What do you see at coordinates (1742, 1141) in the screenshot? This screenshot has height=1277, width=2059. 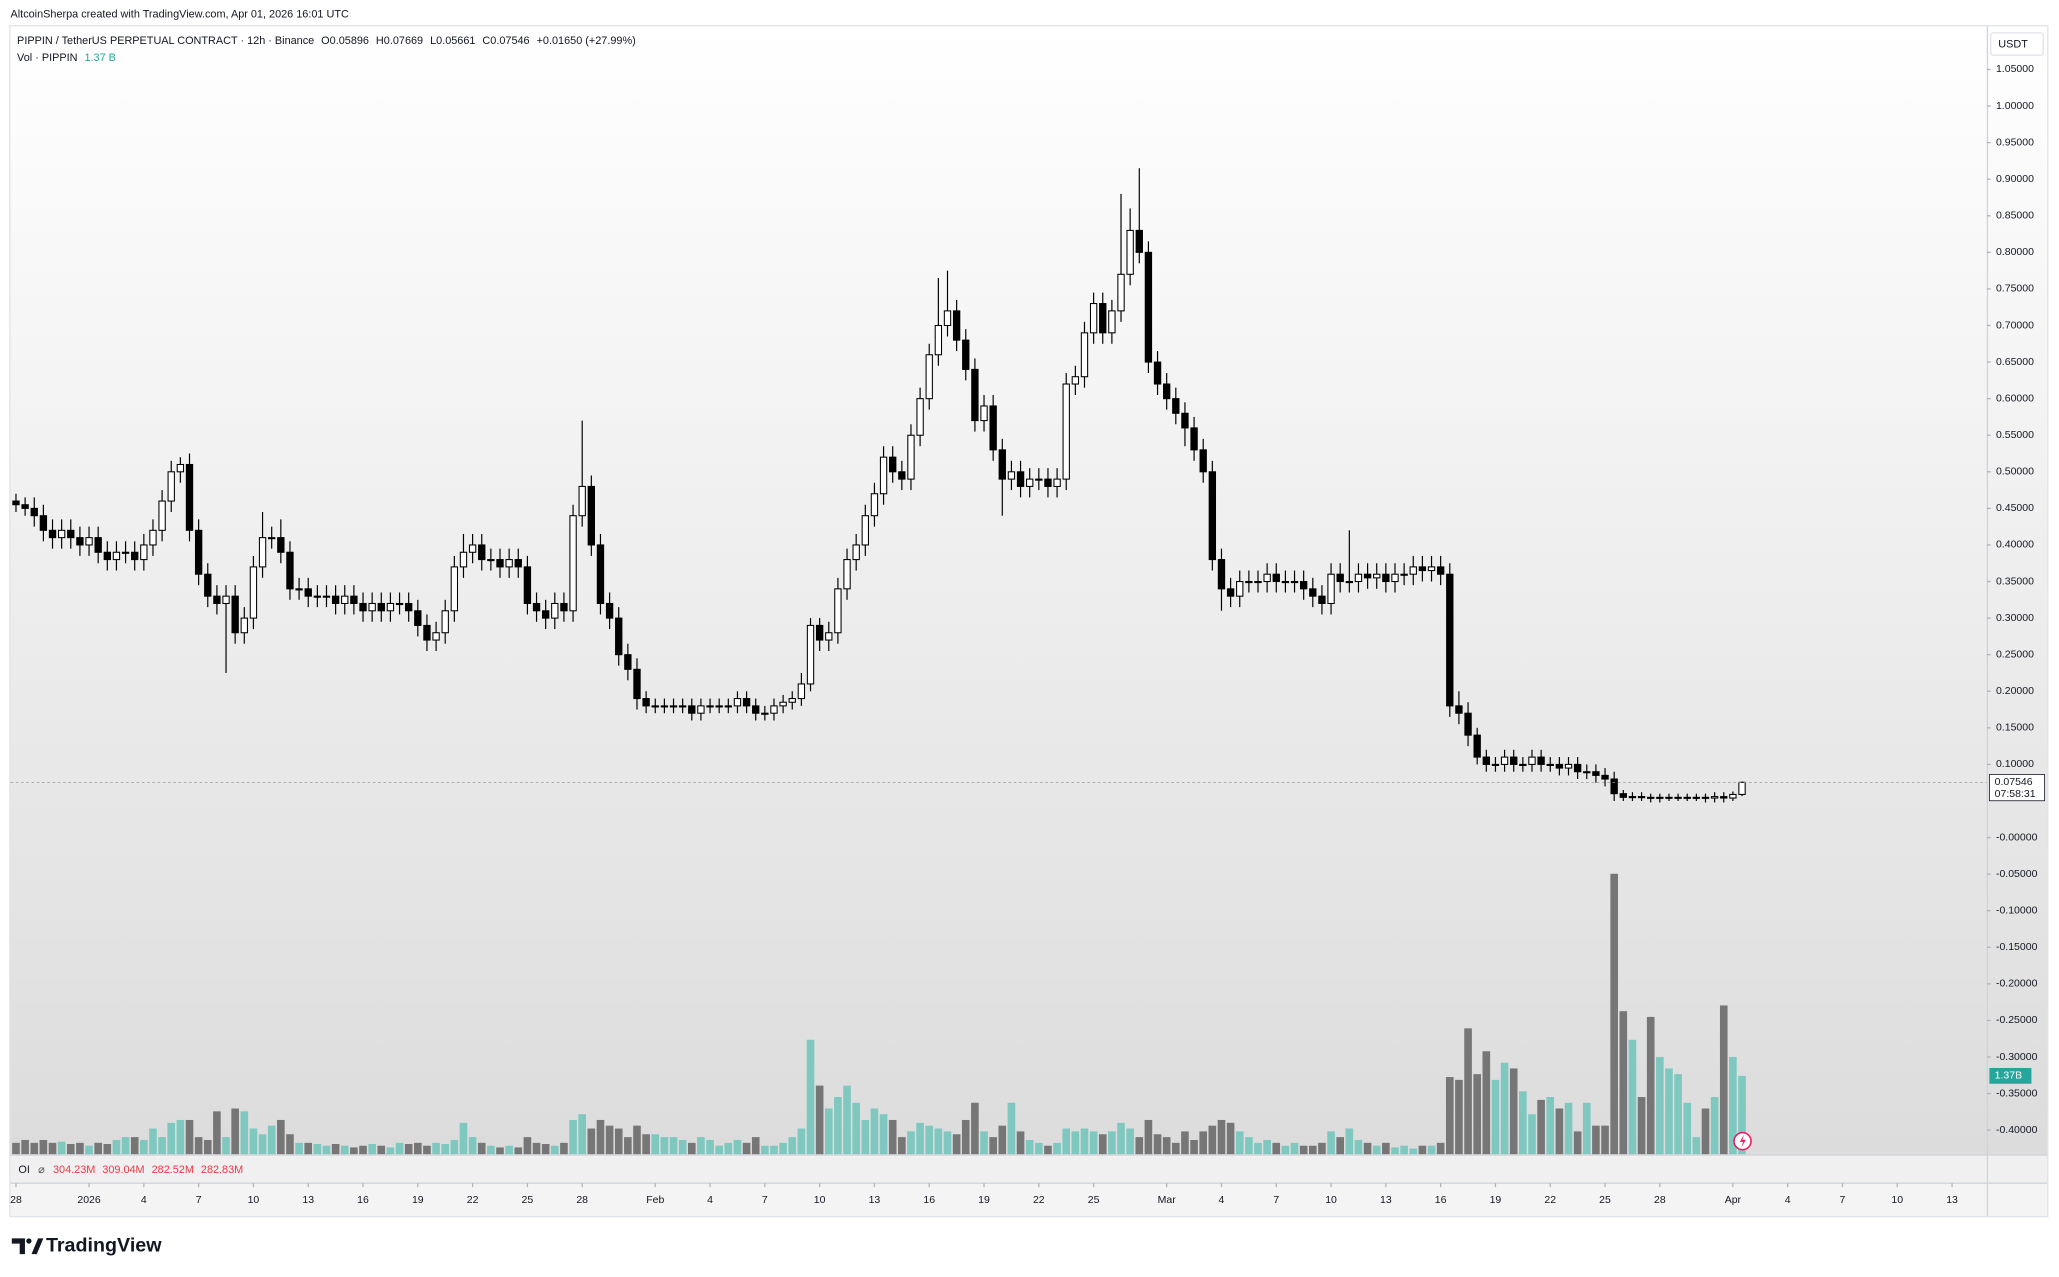 I see `alert-icon` at bounding box center [1742, 1141].